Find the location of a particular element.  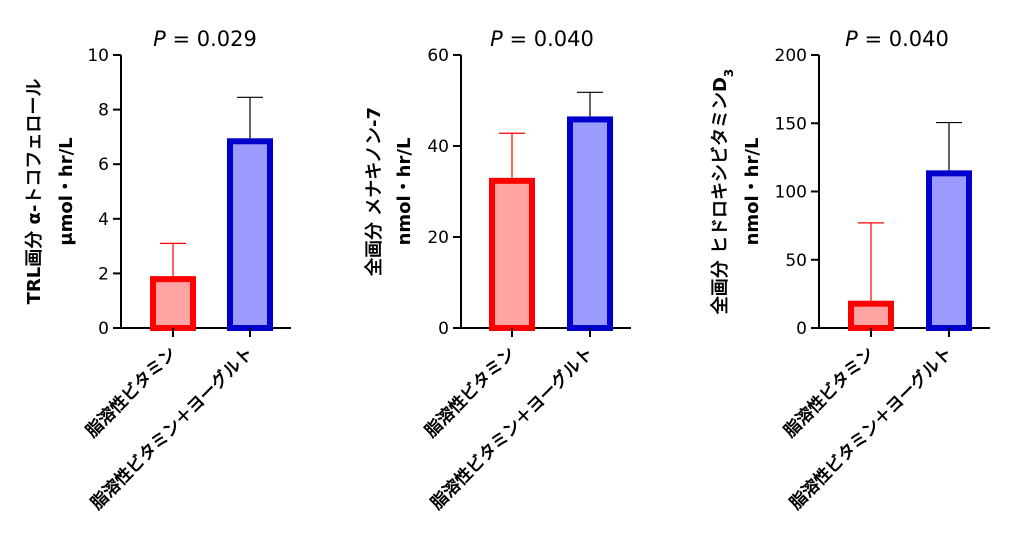

y-tick-label: 10 is located at coordinates (98, 56).